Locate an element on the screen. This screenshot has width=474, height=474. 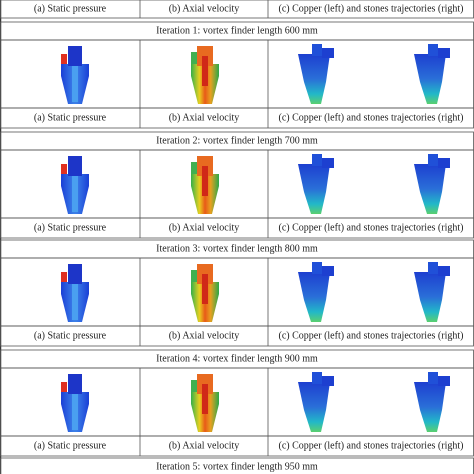
iteration-title: Iteration 1: vortex finder length 600 mm is located at coordinates (237, 30).